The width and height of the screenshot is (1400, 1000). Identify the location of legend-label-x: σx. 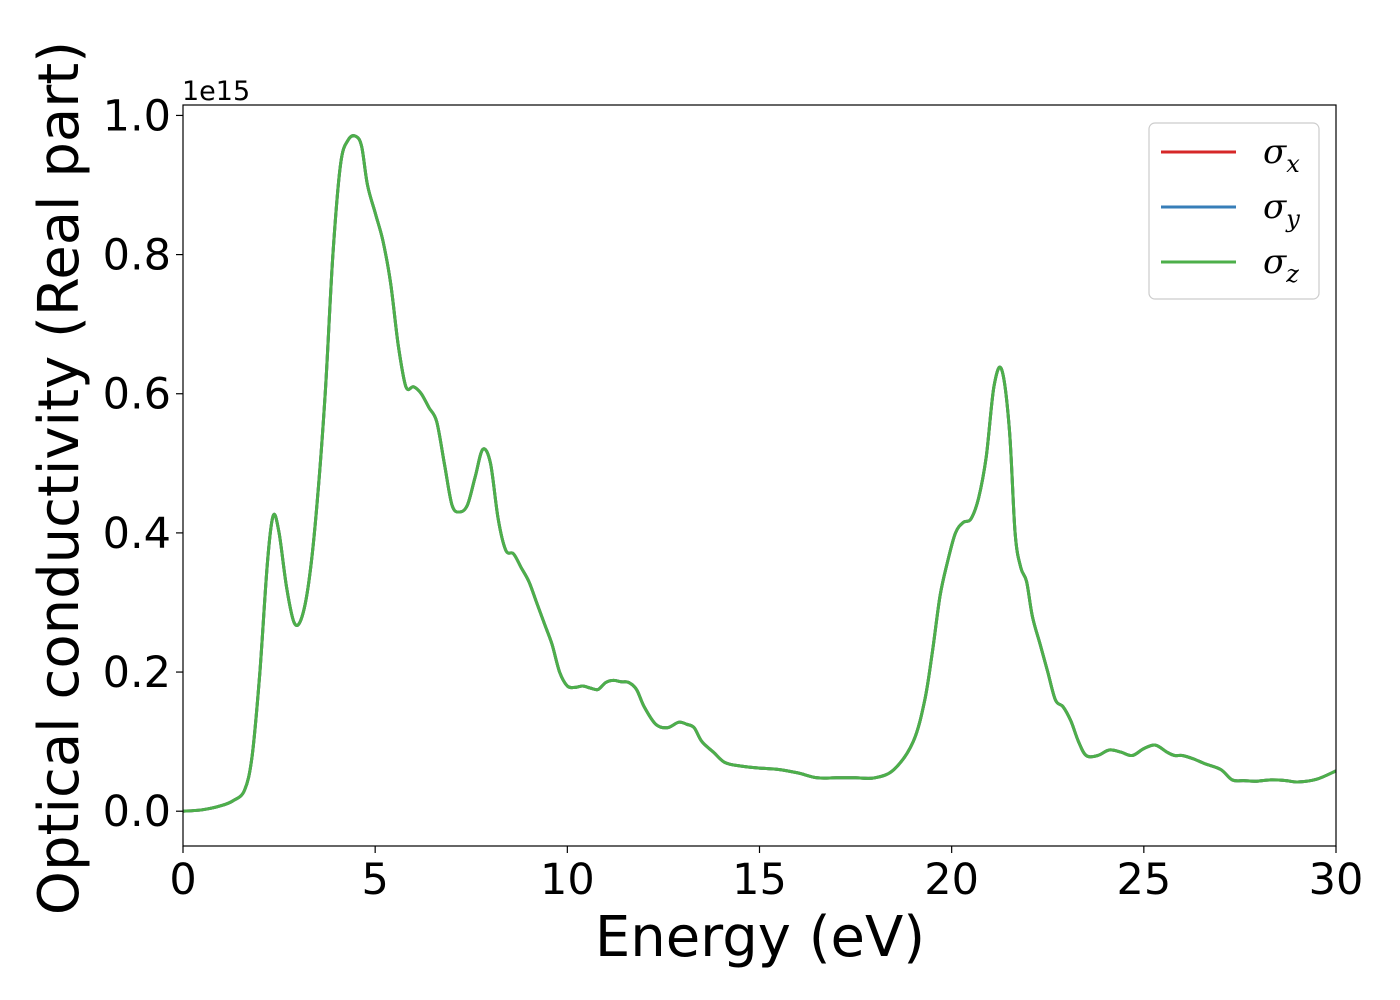
(1281, 155).